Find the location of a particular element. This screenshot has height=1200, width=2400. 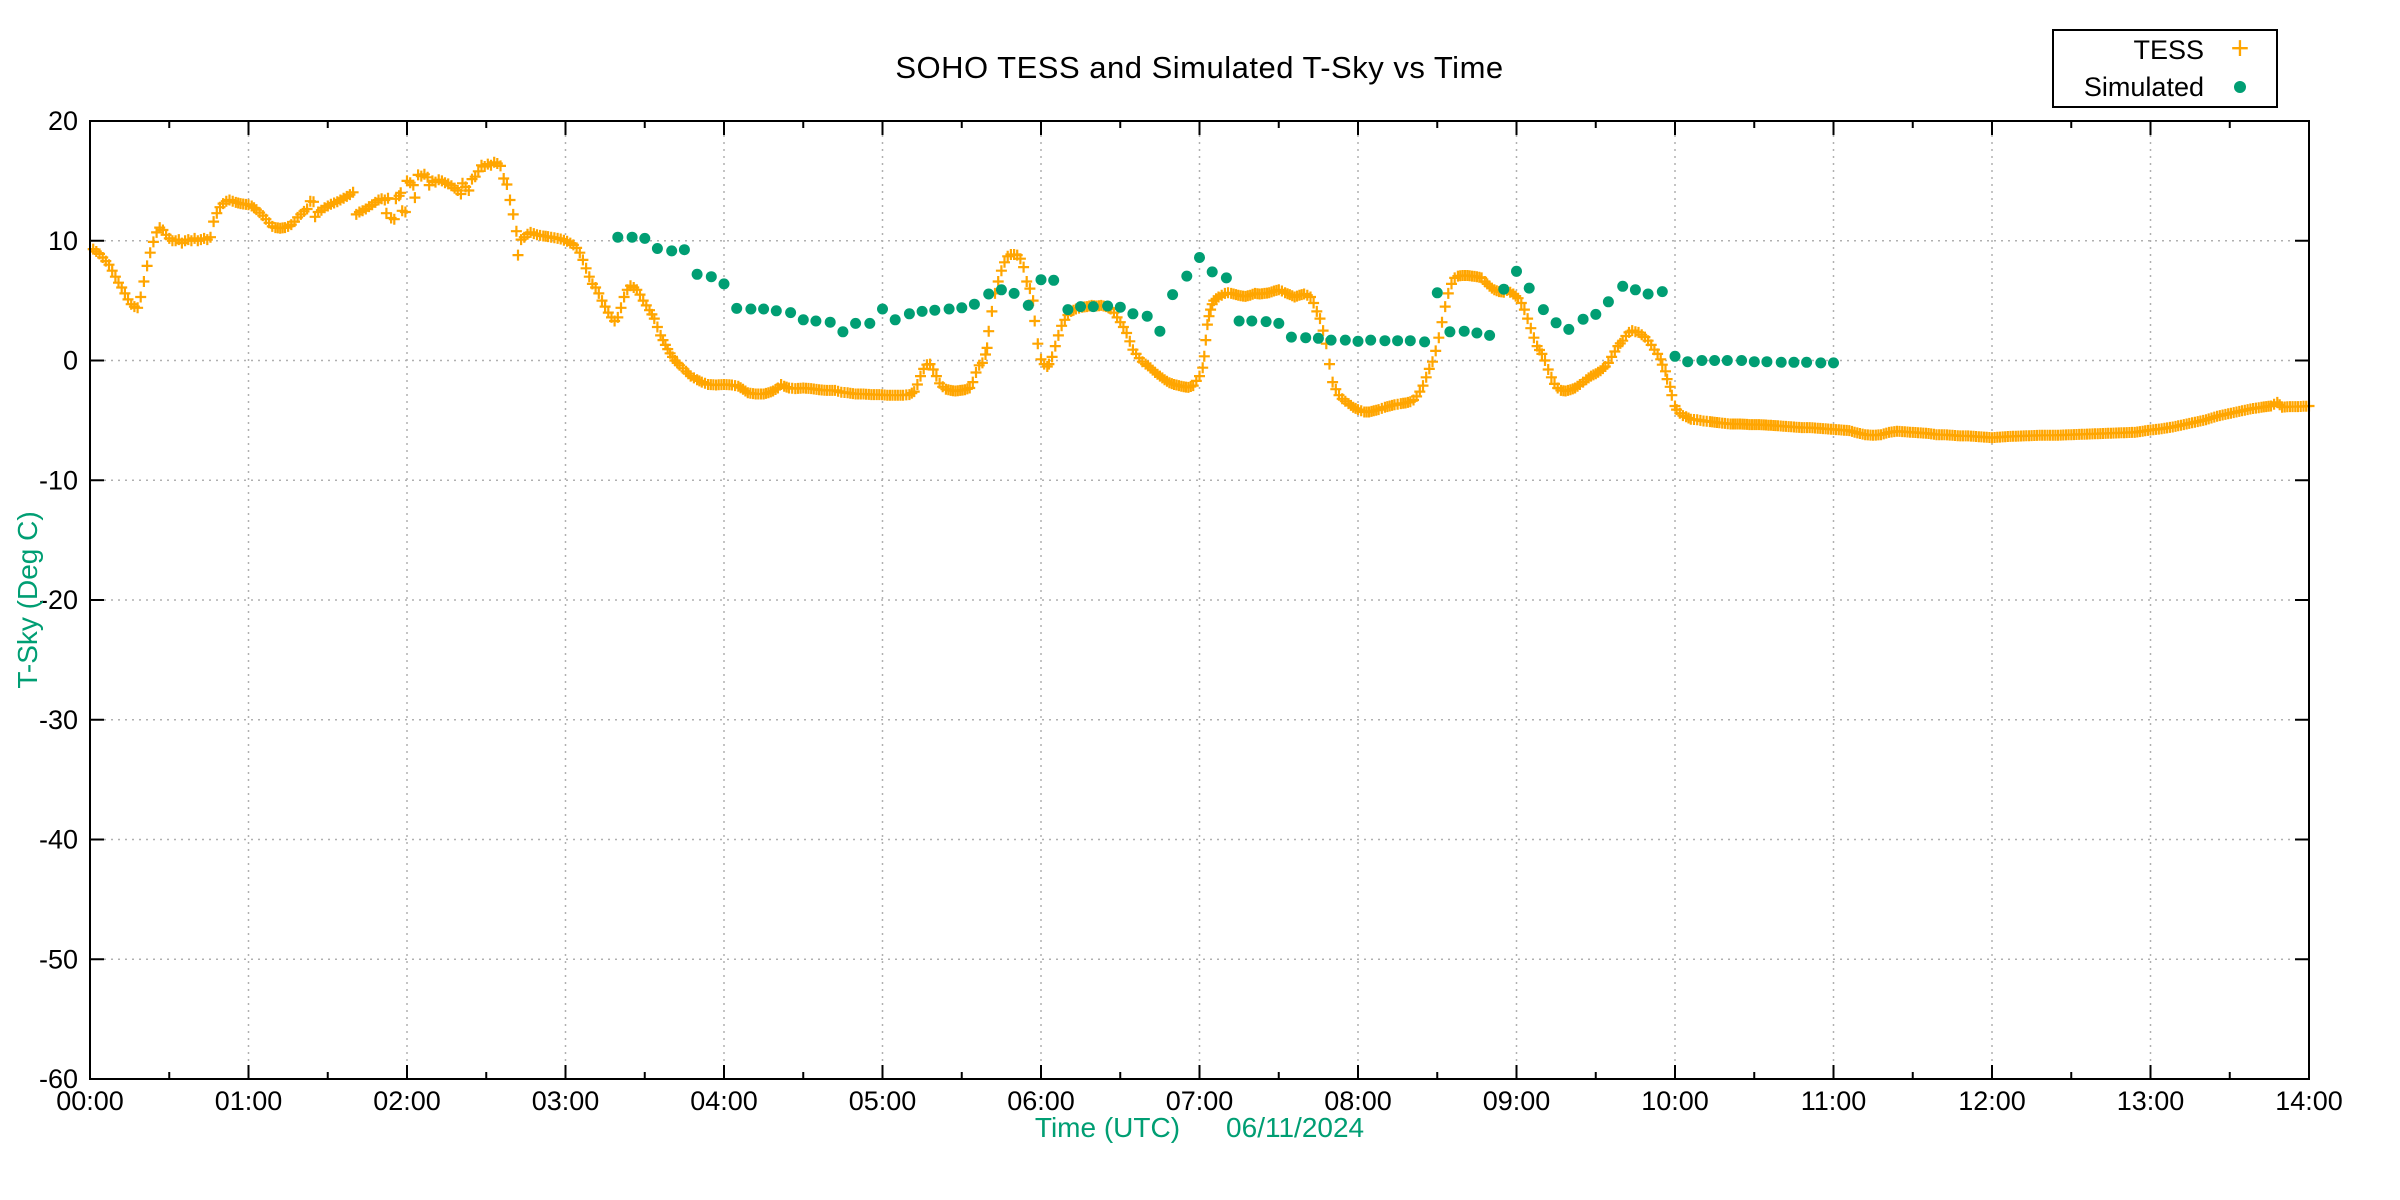

legend-label-tess: TESS is located at coordinates (2168, 49).